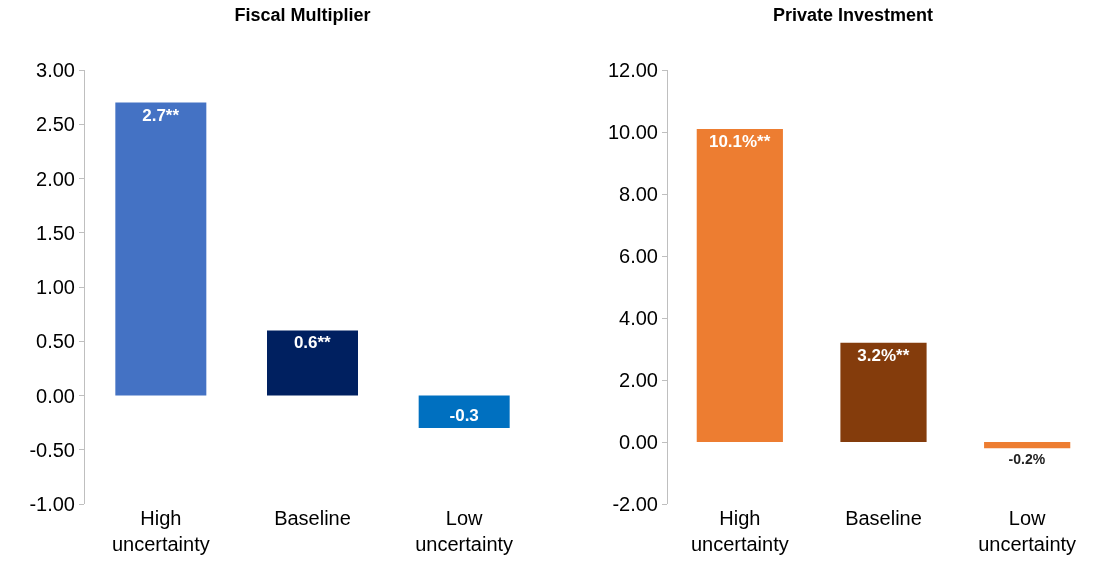 The image size is (1101, 579). Describe the element at coordinates (55, 287) in the screenshot. I see `y-tick-label: 1.00` at that location.